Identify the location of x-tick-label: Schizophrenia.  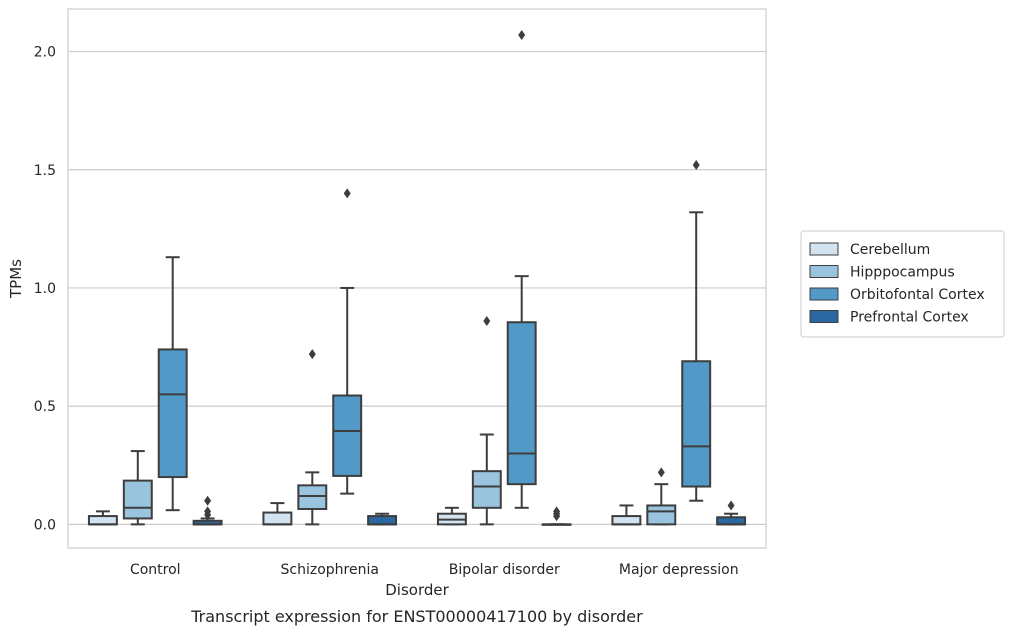
(330, 570).